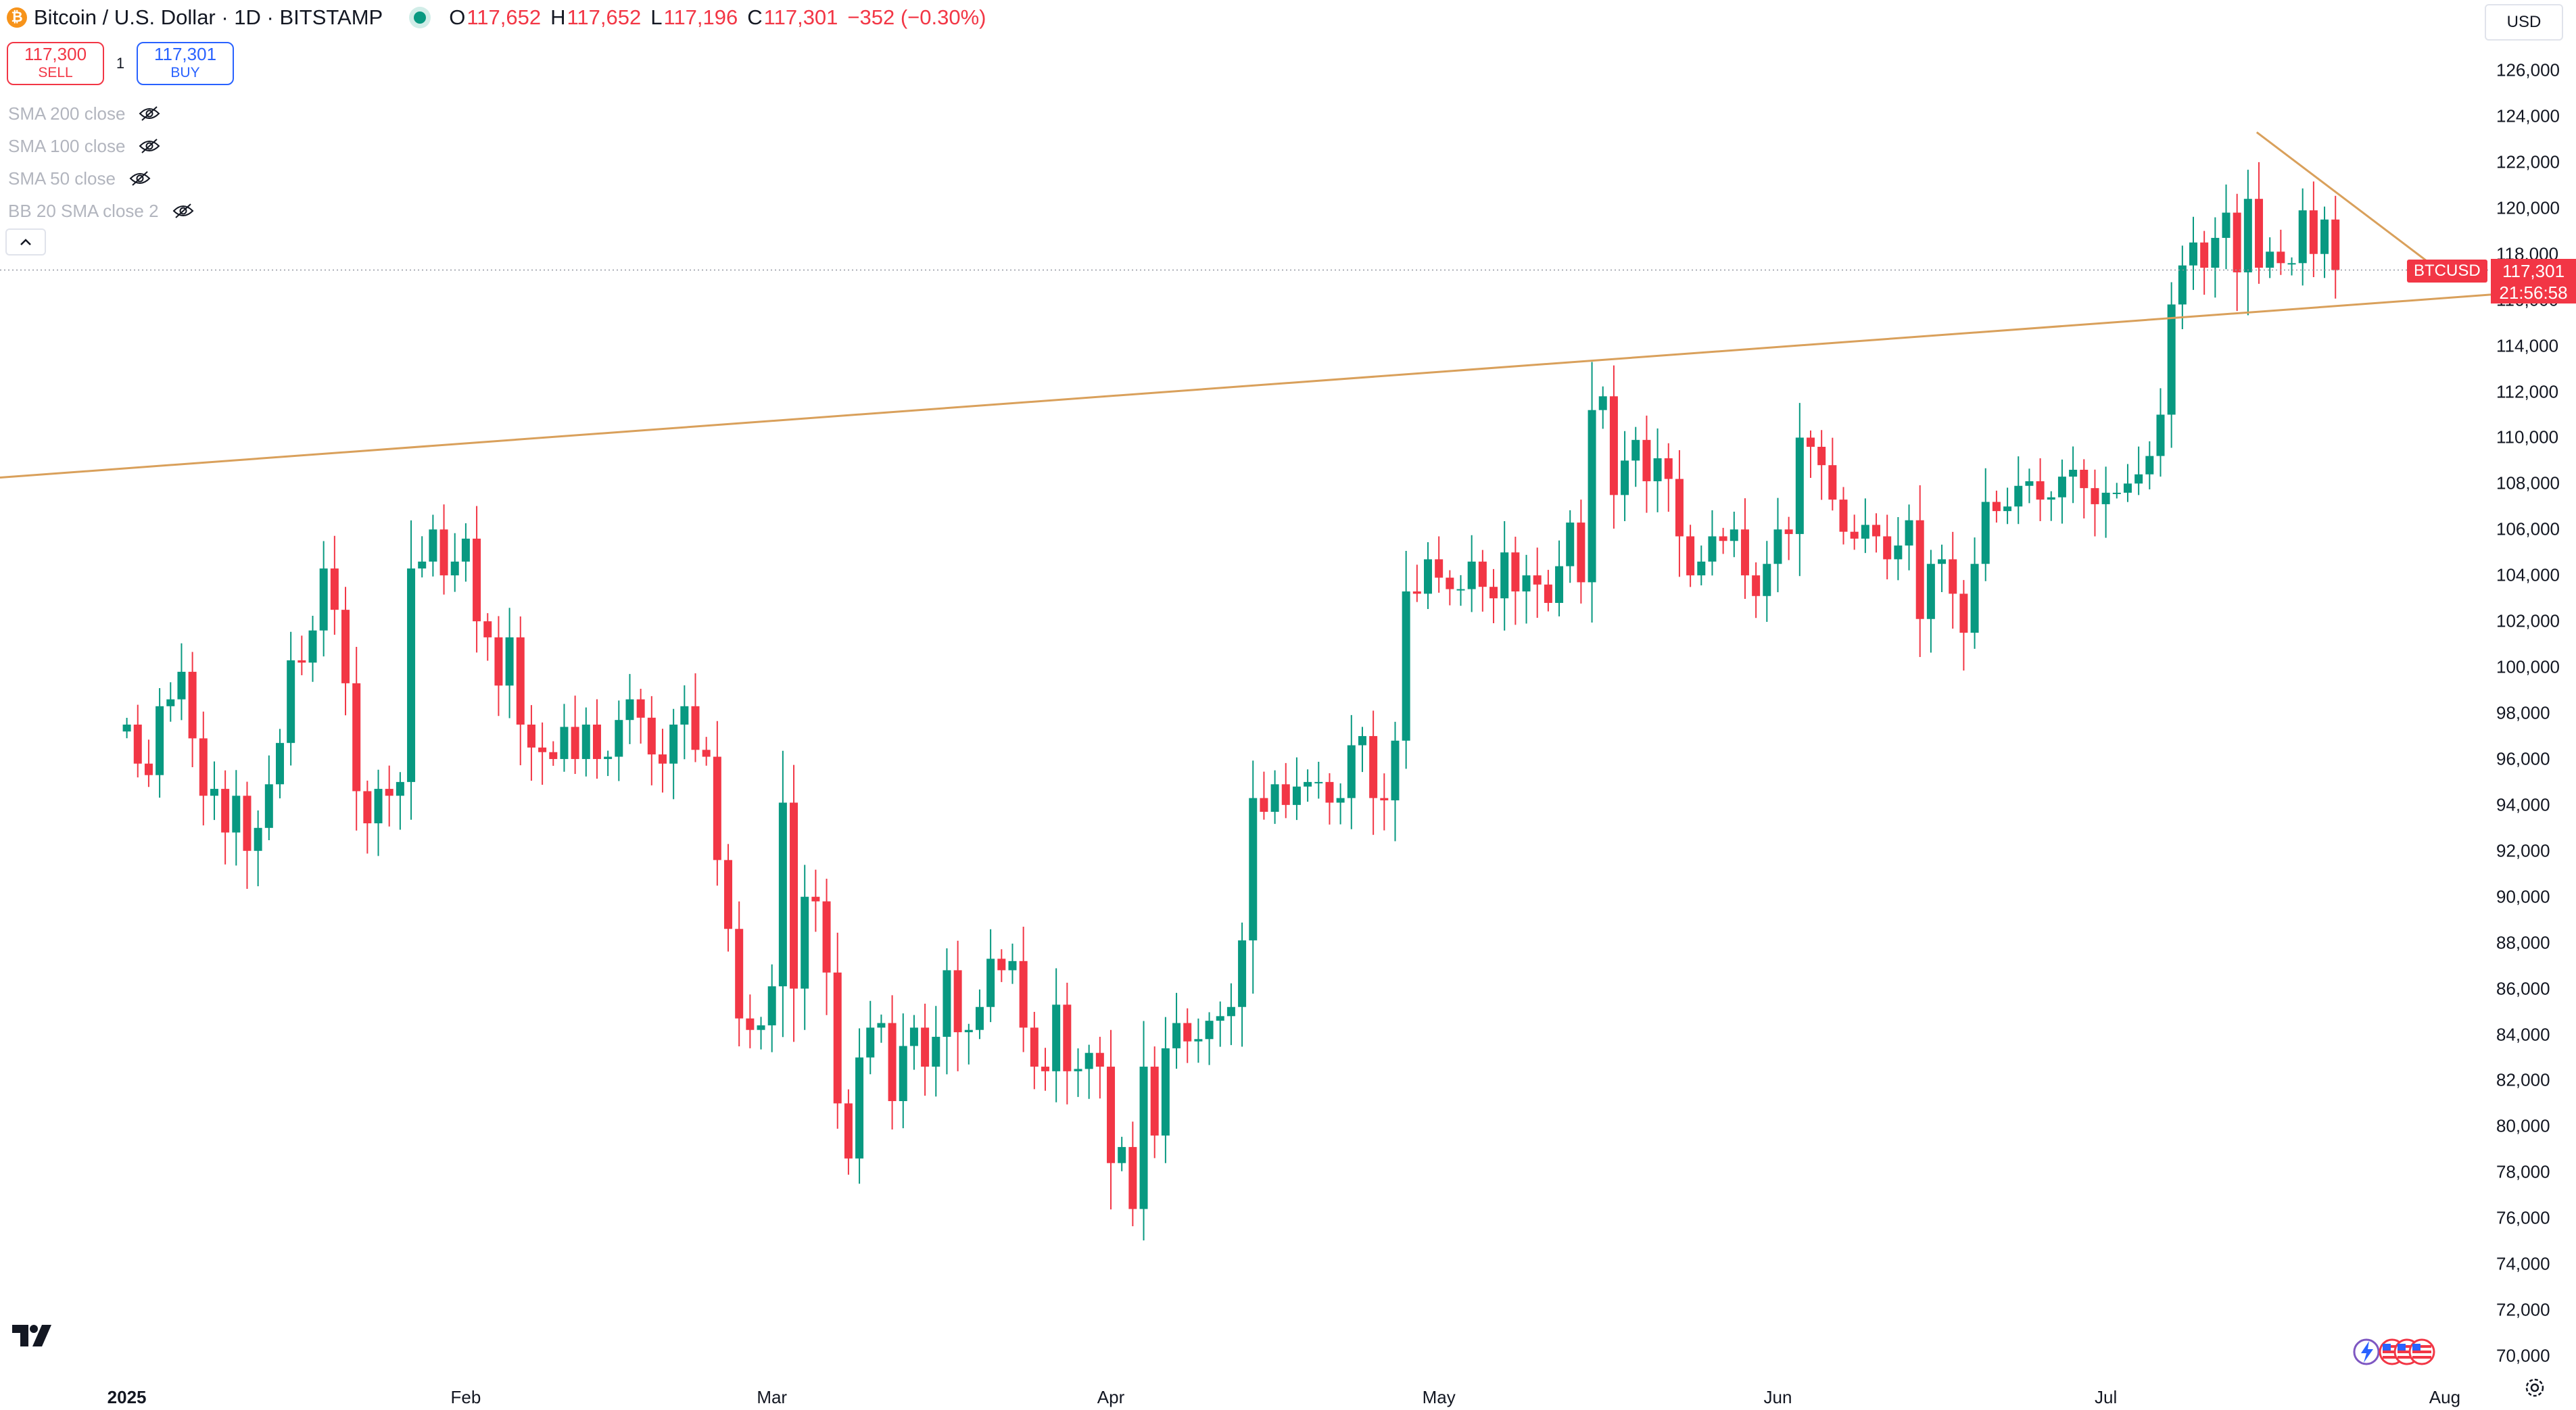  What do you see at coordinates (2421, 1351) in the screenshot?
I see `us-flag-event-icon` at bounding box center [2421, 1351].